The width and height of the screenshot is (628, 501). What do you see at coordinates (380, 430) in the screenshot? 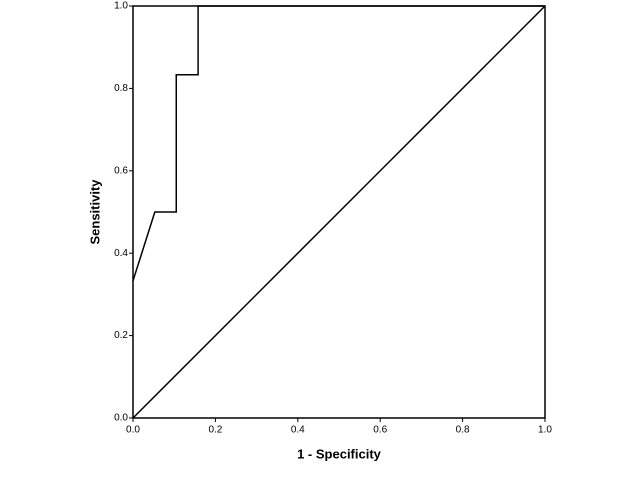
I see `x-tick-label: 0.6` at bounding box center [380, 430].